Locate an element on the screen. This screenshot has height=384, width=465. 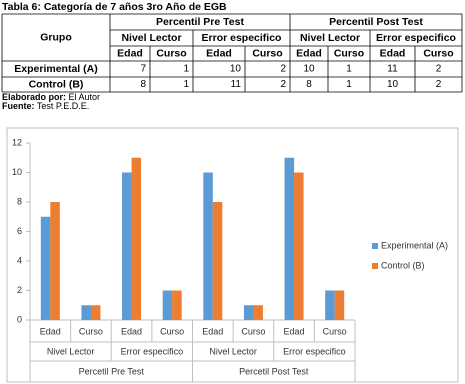
y-tick-label: 10 is located at coordinates (17, 172).